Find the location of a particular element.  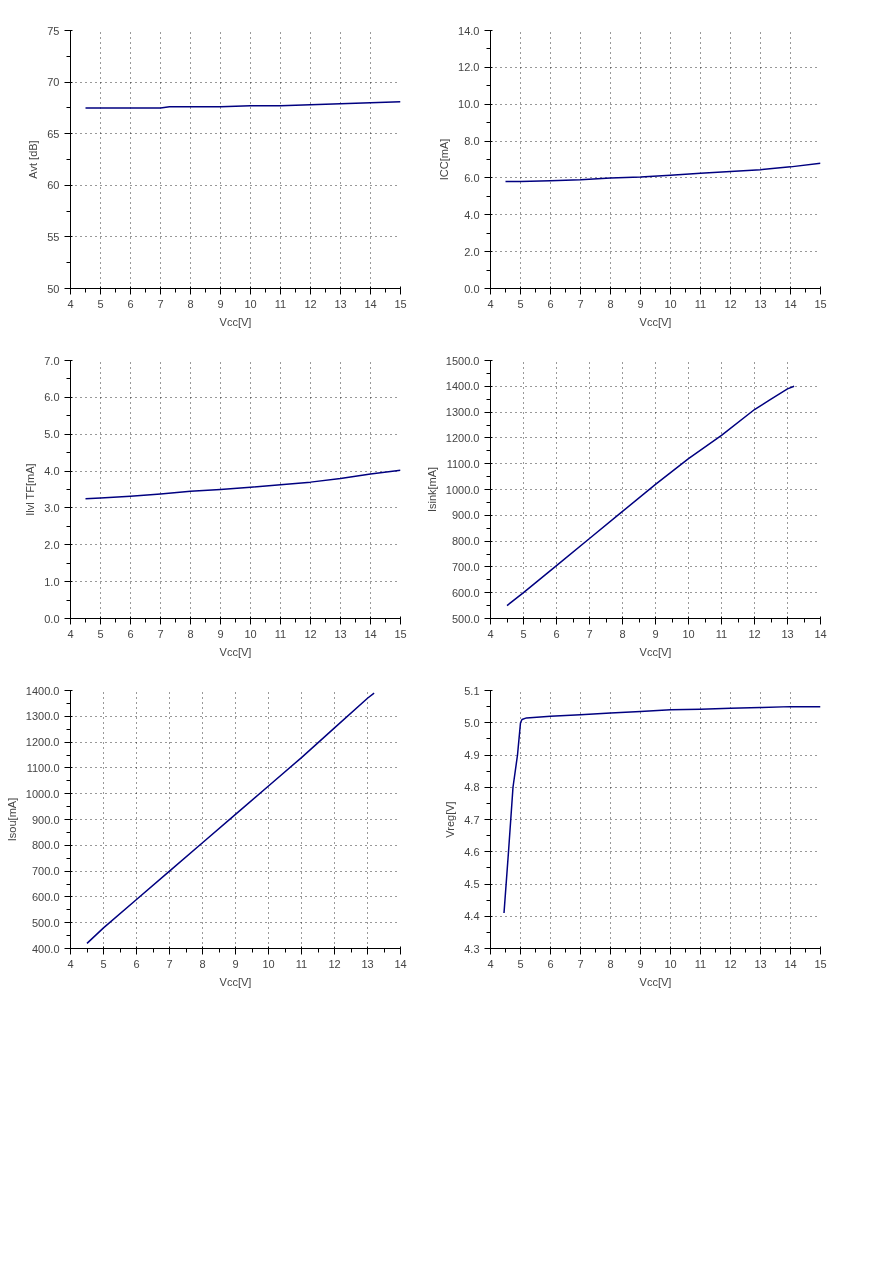

y-tick-label: 4.6 is located at coordinates (472, 851).